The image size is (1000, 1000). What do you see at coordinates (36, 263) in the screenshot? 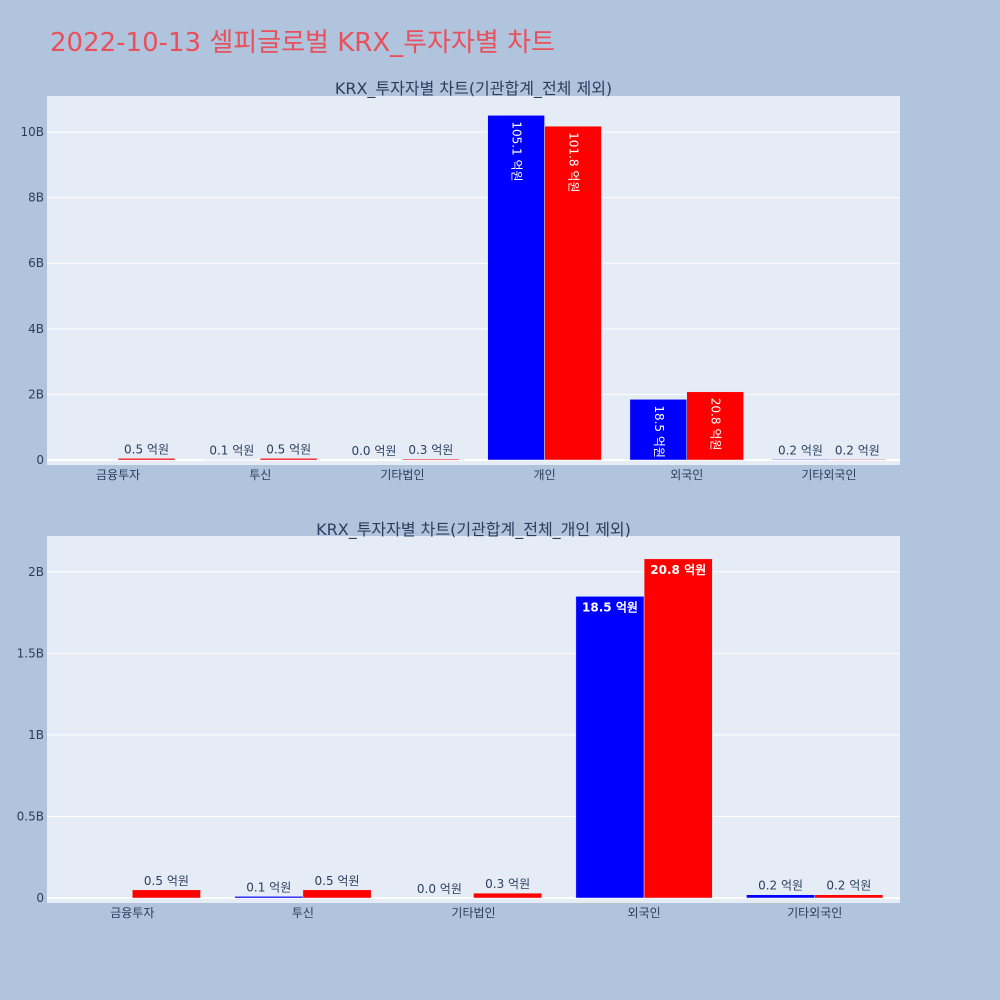
I see `y-tick-label: 6B` at bounding box center [36, 263].